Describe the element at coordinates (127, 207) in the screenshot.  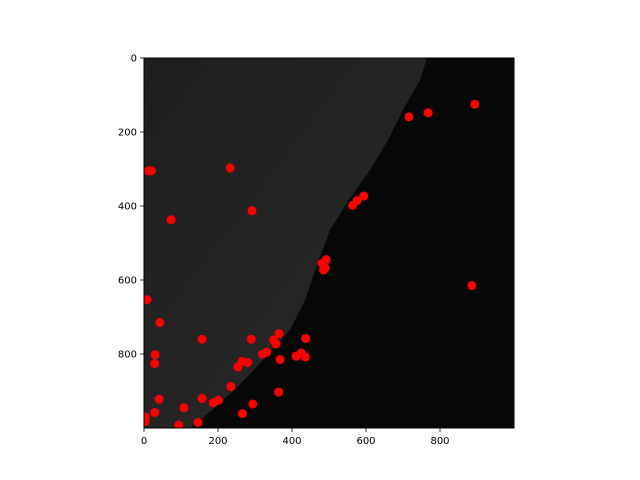
I see `y-tick-label: 400` at that location.